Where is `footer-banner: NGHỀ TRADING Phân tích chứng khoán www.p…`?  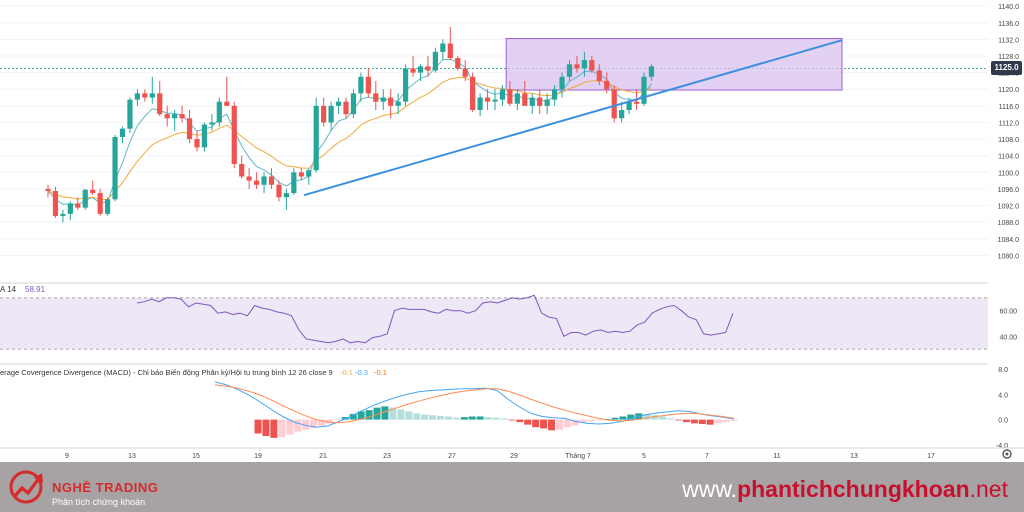
footer-banner: NGHỀ TRADING Phân tích chứng khoán www.p… is located at coordinates (512, 487).